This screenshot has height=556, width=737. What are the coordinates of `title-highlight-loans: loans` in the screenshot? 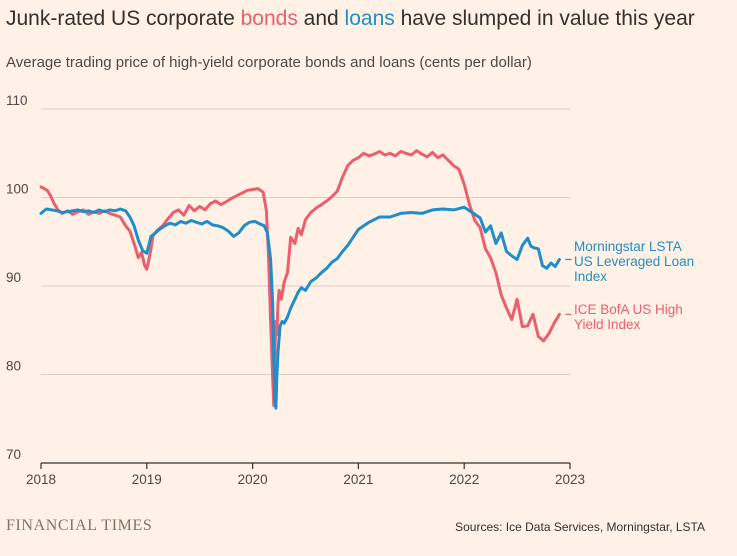 It's located at (369, 18).